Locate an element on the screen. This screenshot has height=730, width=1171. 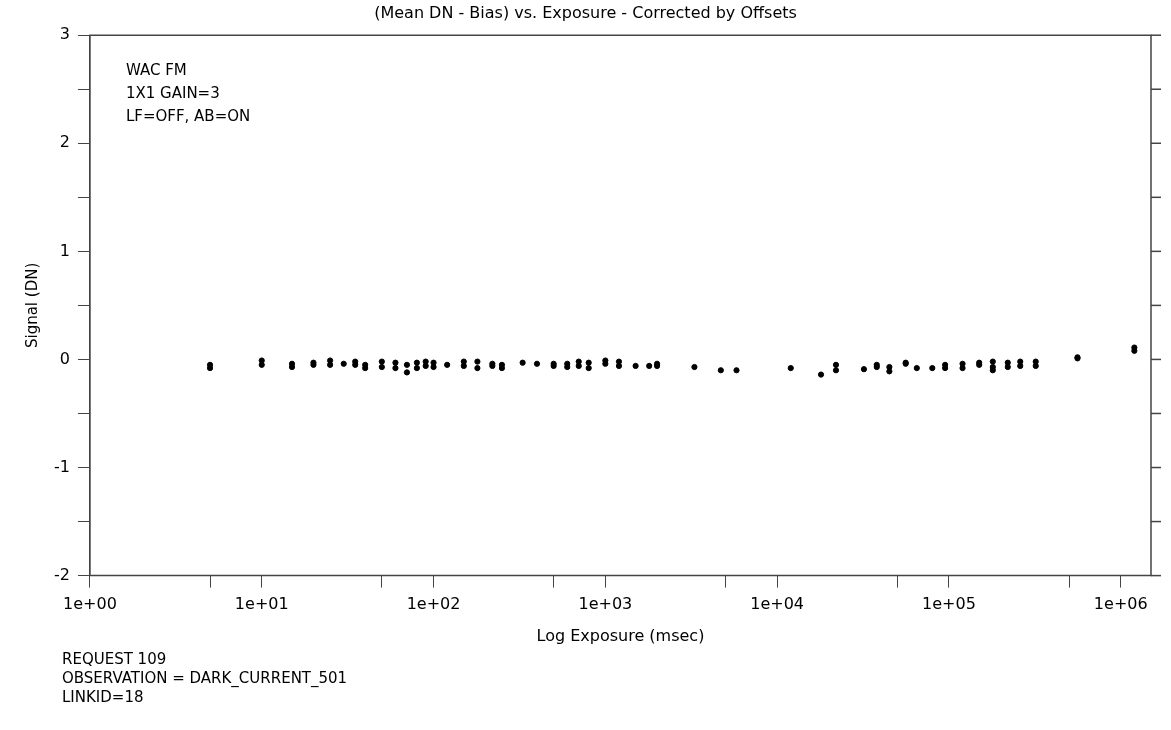
y-tick-label: 0 is located at coordinates (64, 358).